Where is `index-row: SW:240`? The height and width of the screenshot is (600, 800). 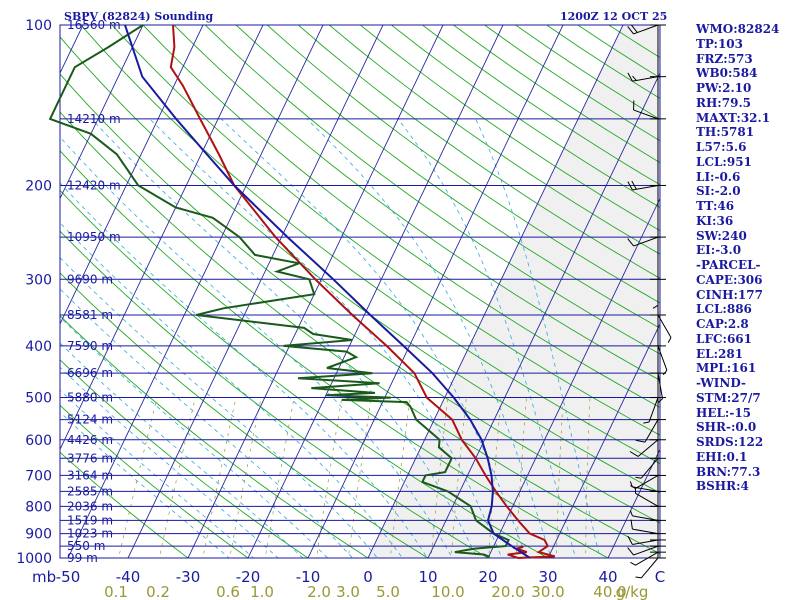 index-row: SW:240 is located at coordinates (721, 235).